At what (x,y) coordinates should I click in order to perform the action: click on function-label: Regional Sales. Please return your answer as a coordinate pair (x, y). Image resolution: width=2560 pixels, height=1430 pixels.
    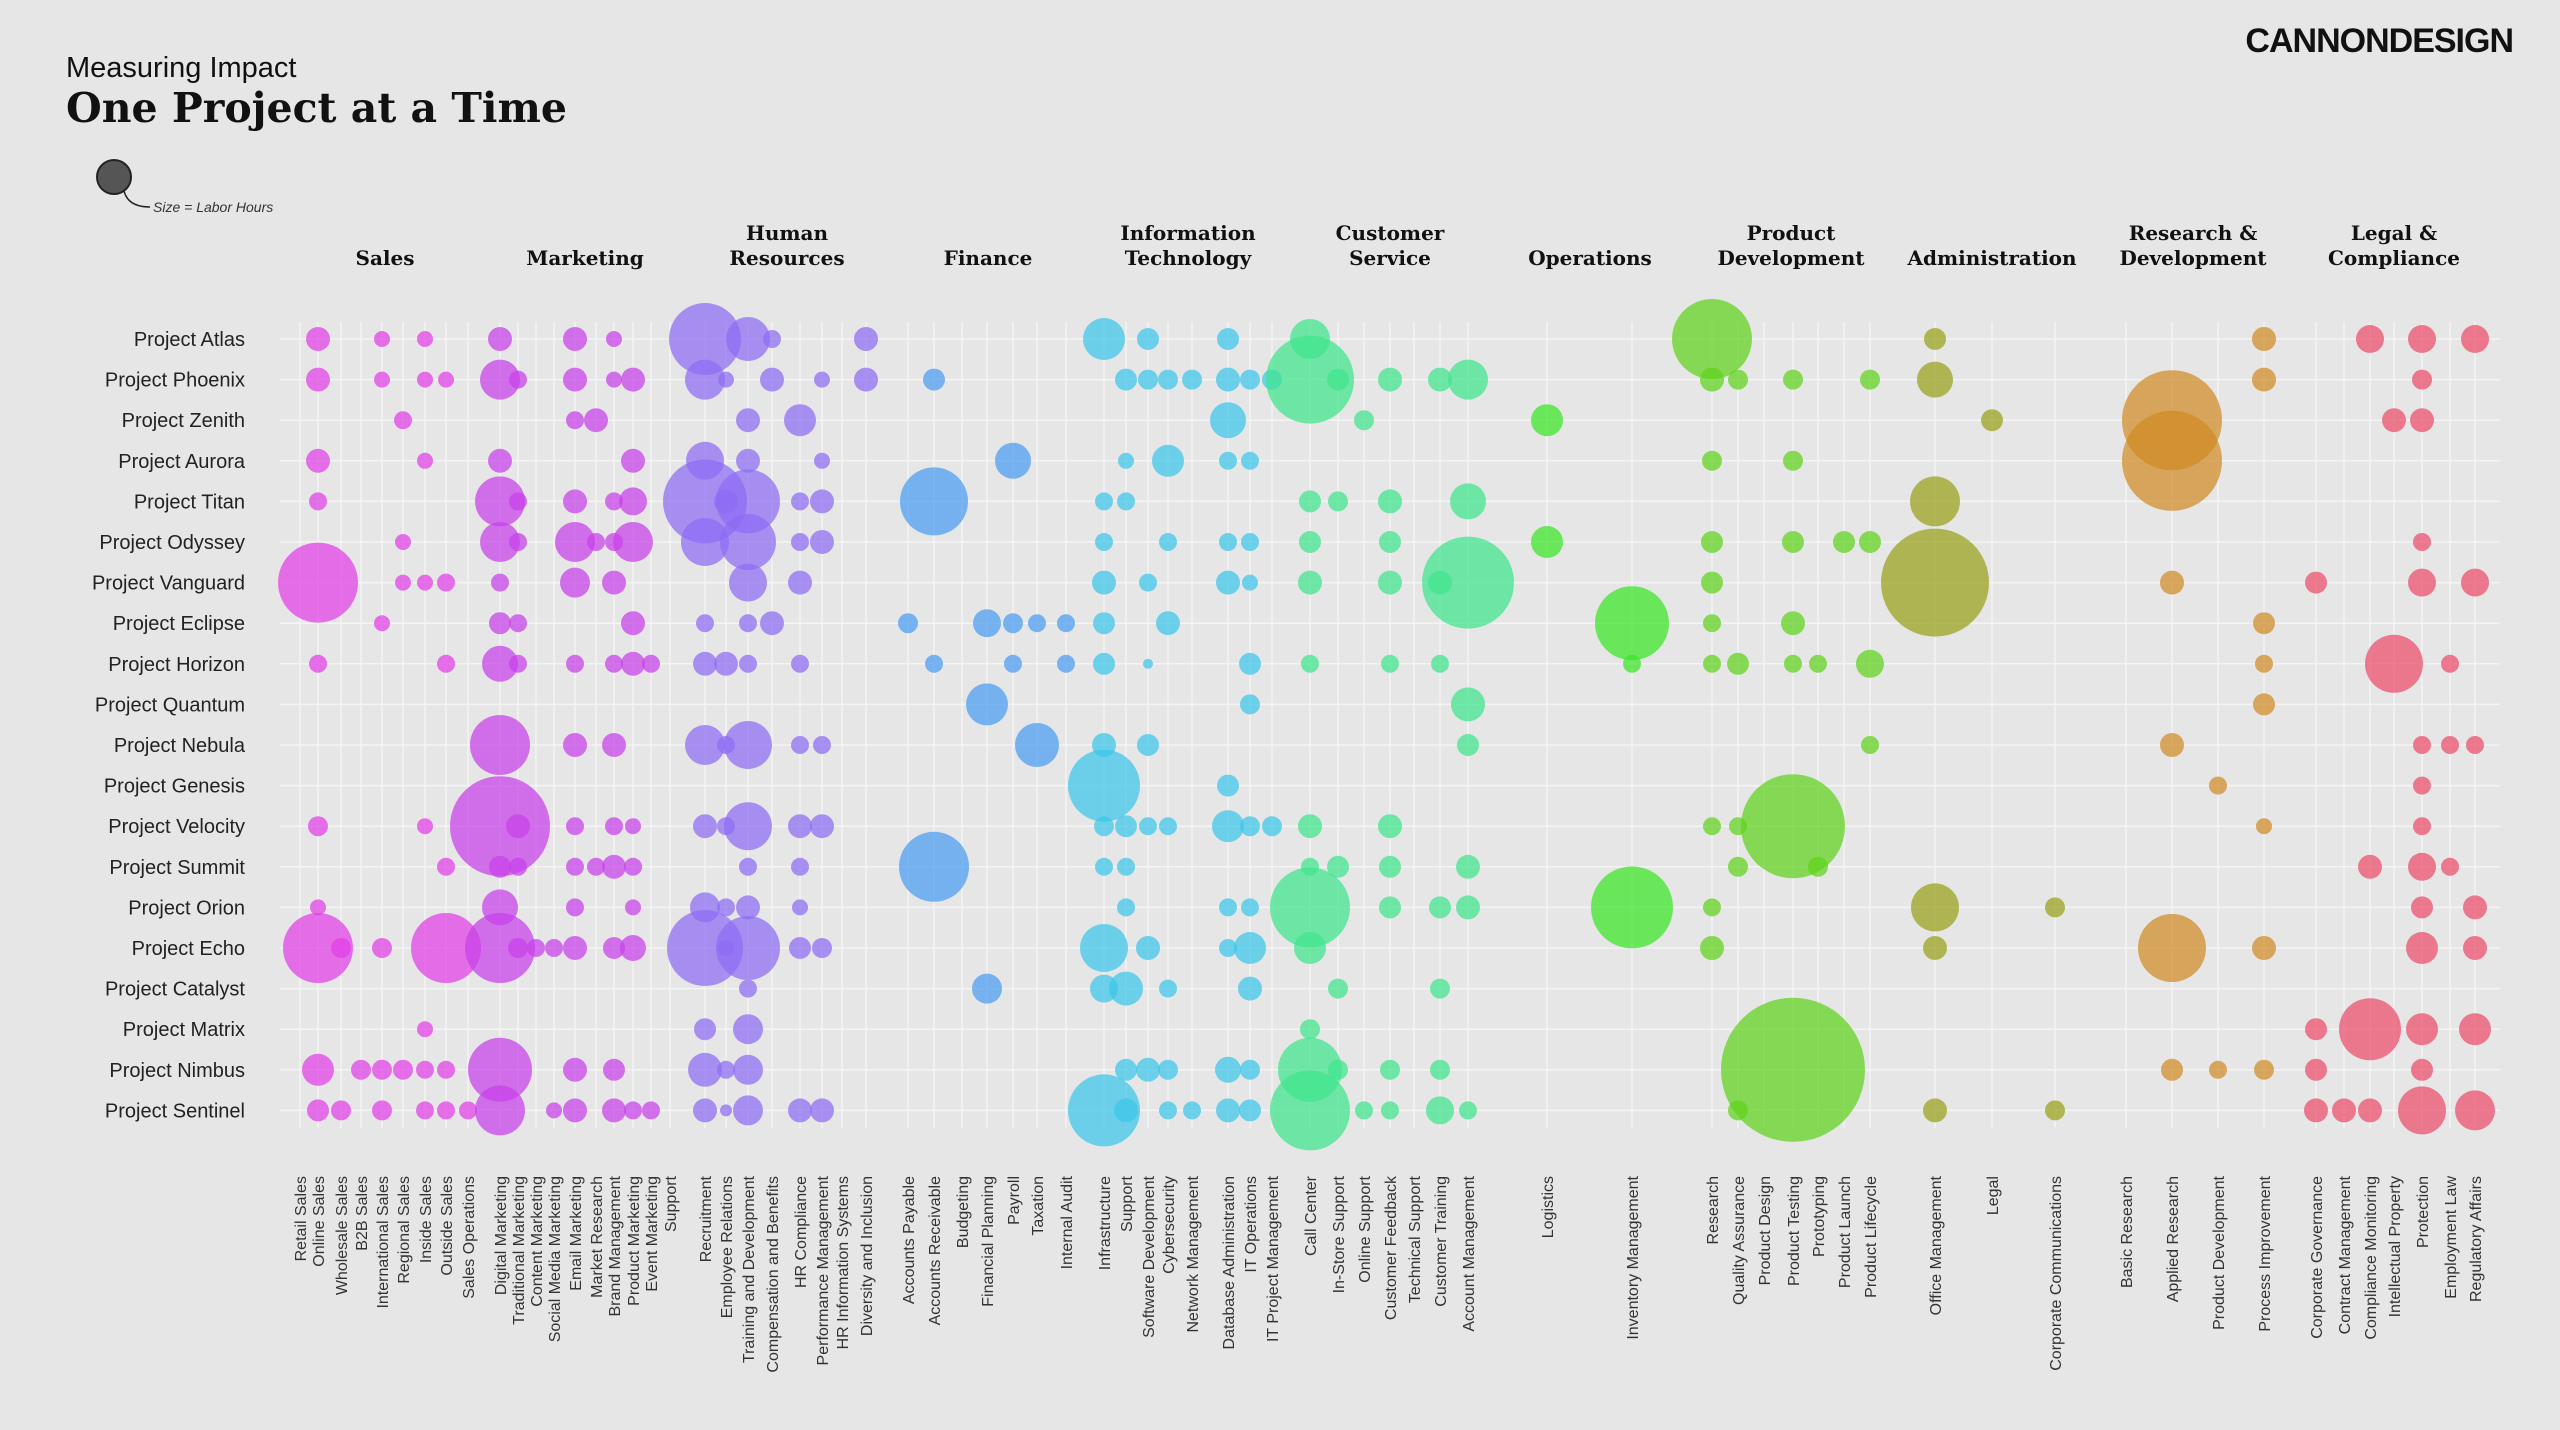
    Looking at the image, I should click on (404, 1230).